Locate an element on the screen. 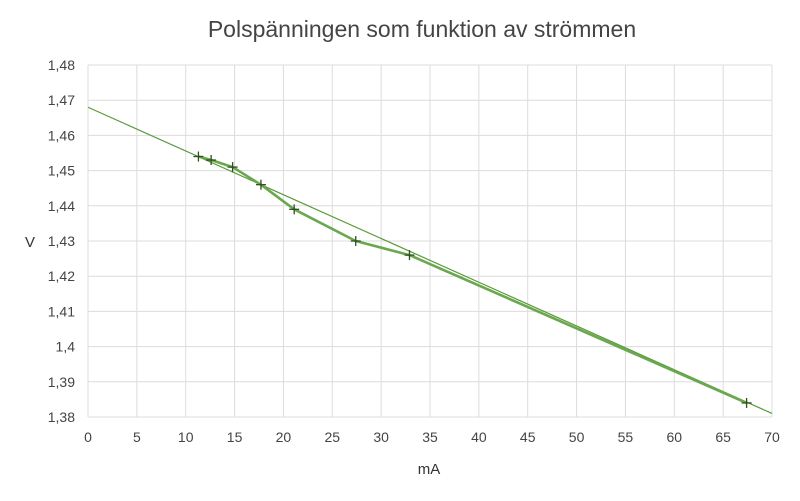 Image resolution: width=800 pixels, height=501 pixels. y-tick-label: 1,38 is located at coordinates (61, 417).